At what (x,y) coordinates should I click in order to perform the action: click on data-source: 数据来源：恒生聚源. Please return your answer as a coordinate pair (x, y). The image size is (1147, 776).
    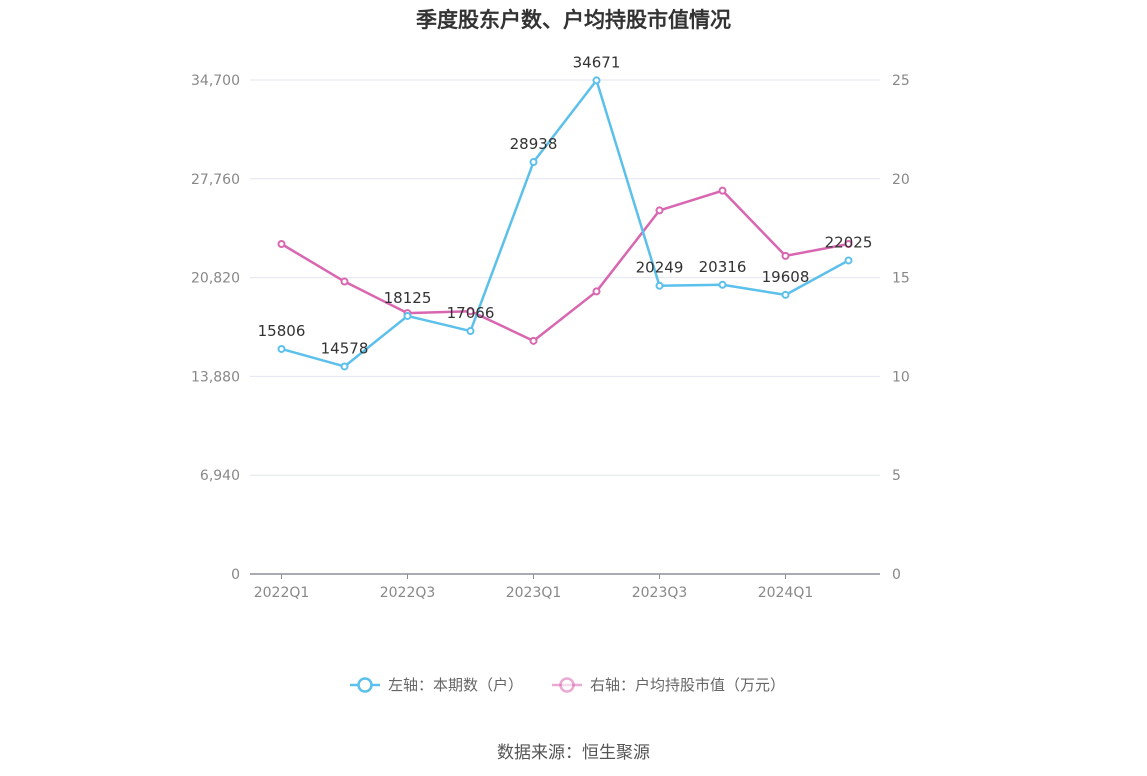
    Looking at the image, I should click on (573, 753).